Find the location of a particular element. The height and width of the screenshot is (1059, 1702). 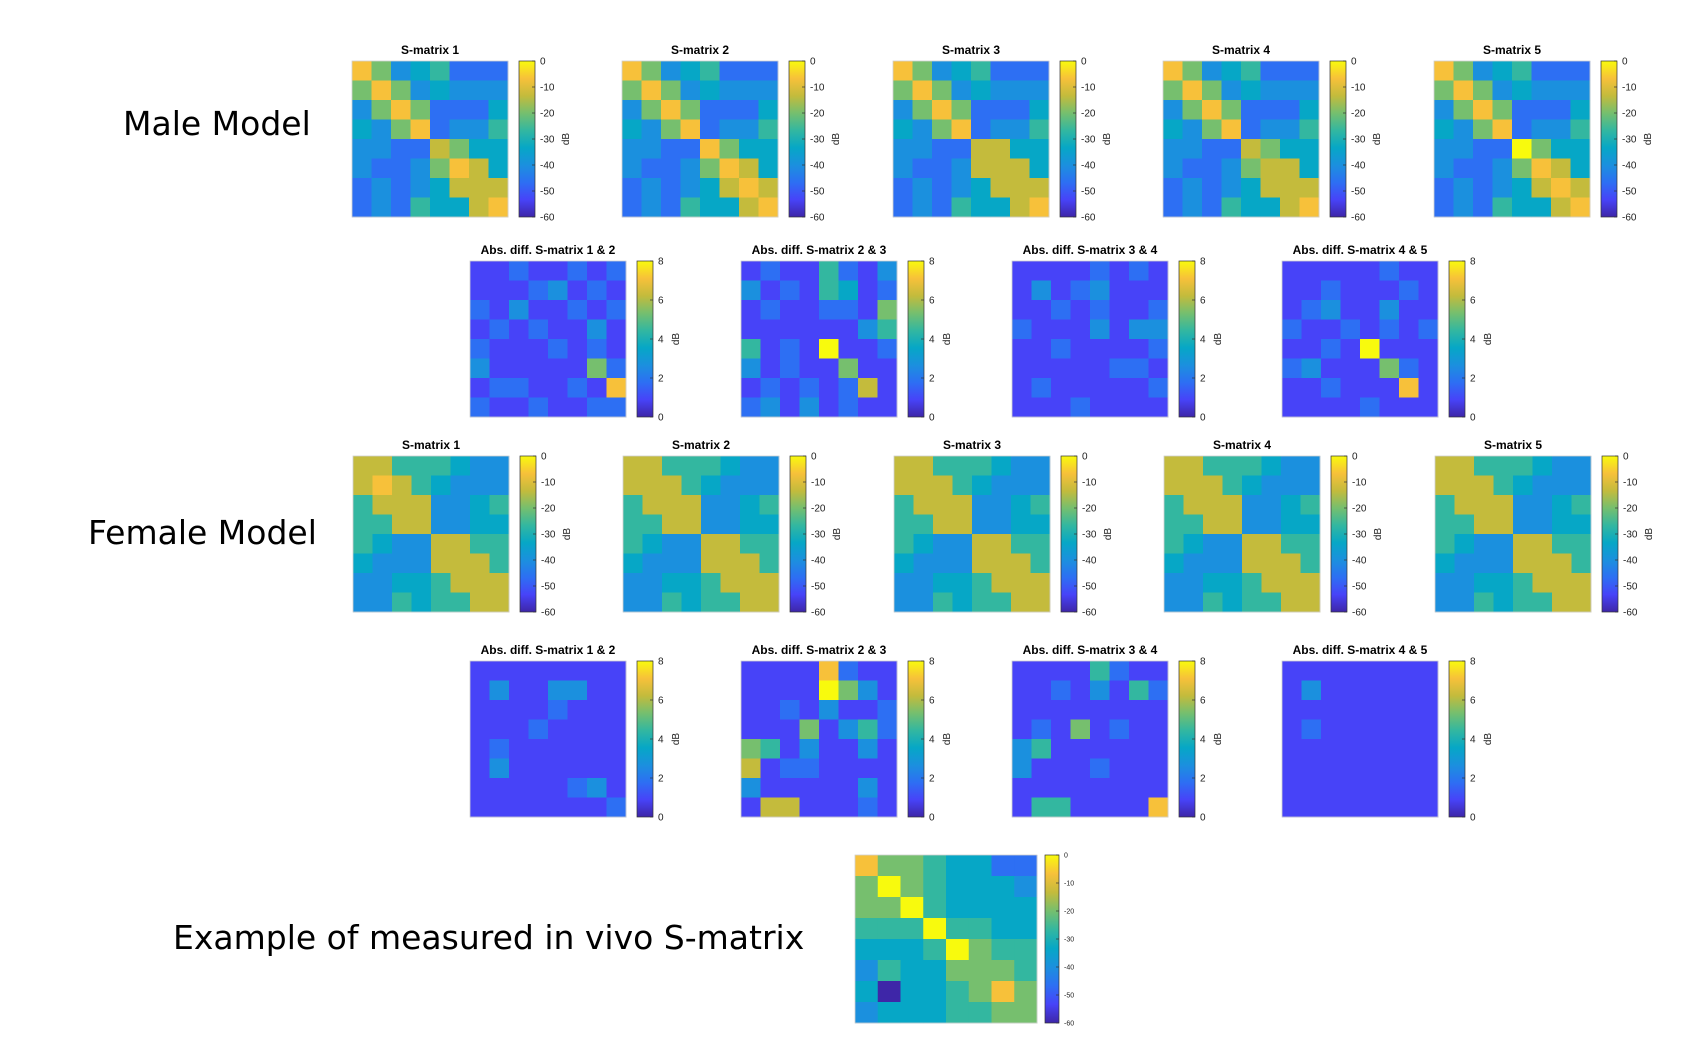

chart-title: S-matrix 3 is located at coordinates (972, 445).